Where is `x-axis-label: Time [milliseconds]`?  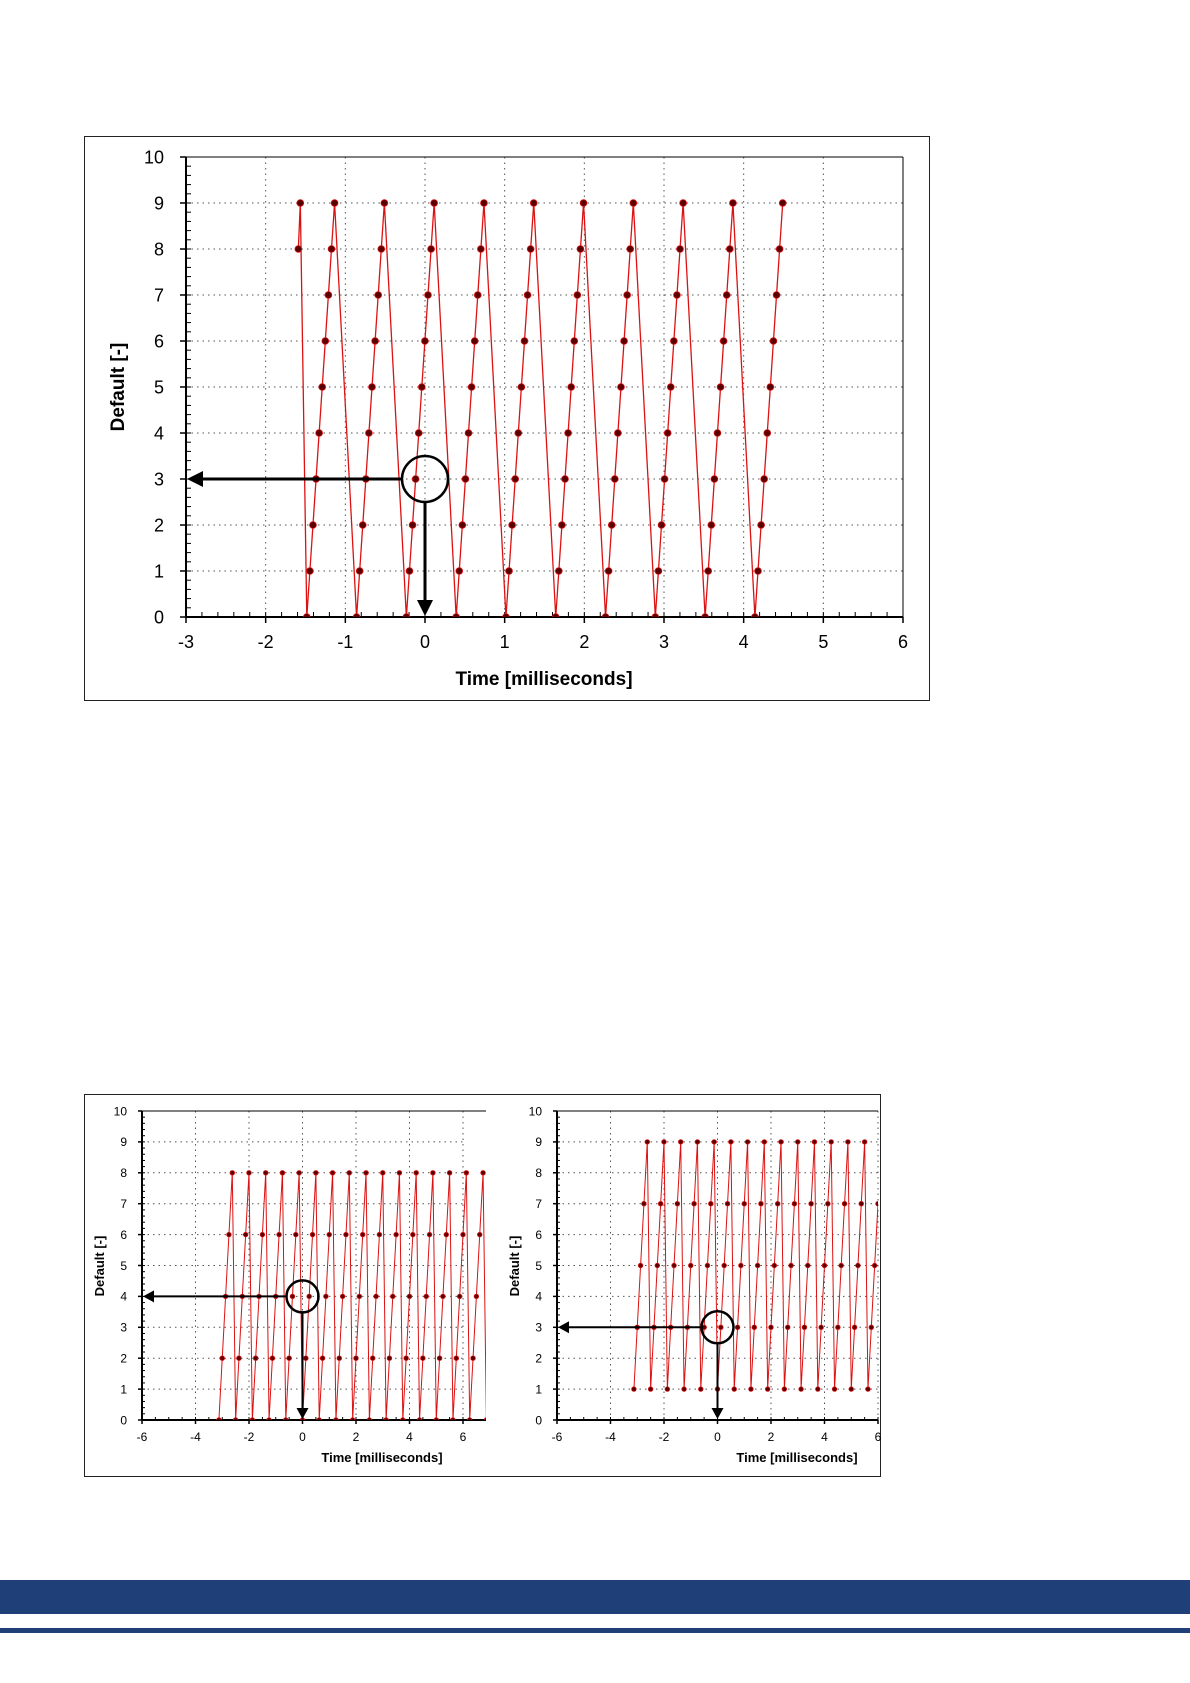
x-axis-label: Time [milliseconds] is located at coordinates (543, 679).